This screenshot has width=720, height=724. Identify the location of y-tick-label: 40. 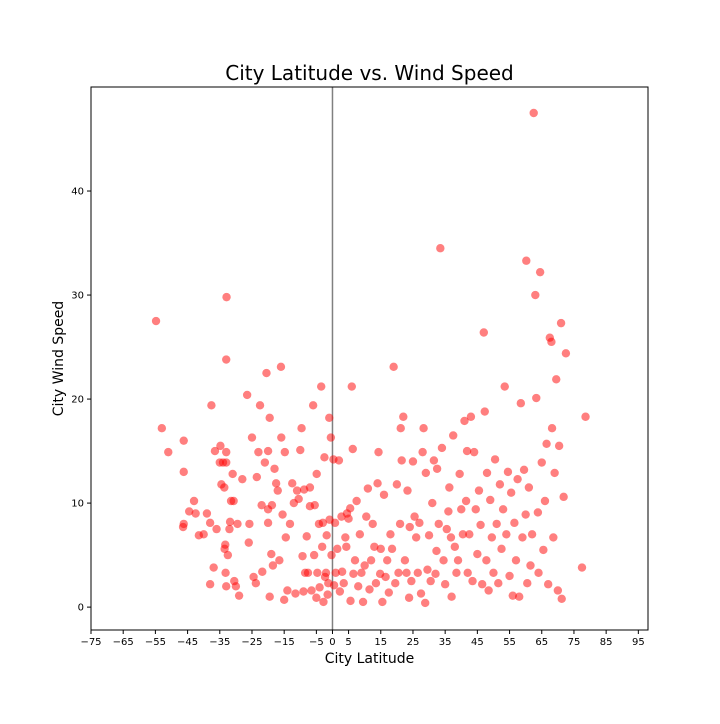
(77, 192).